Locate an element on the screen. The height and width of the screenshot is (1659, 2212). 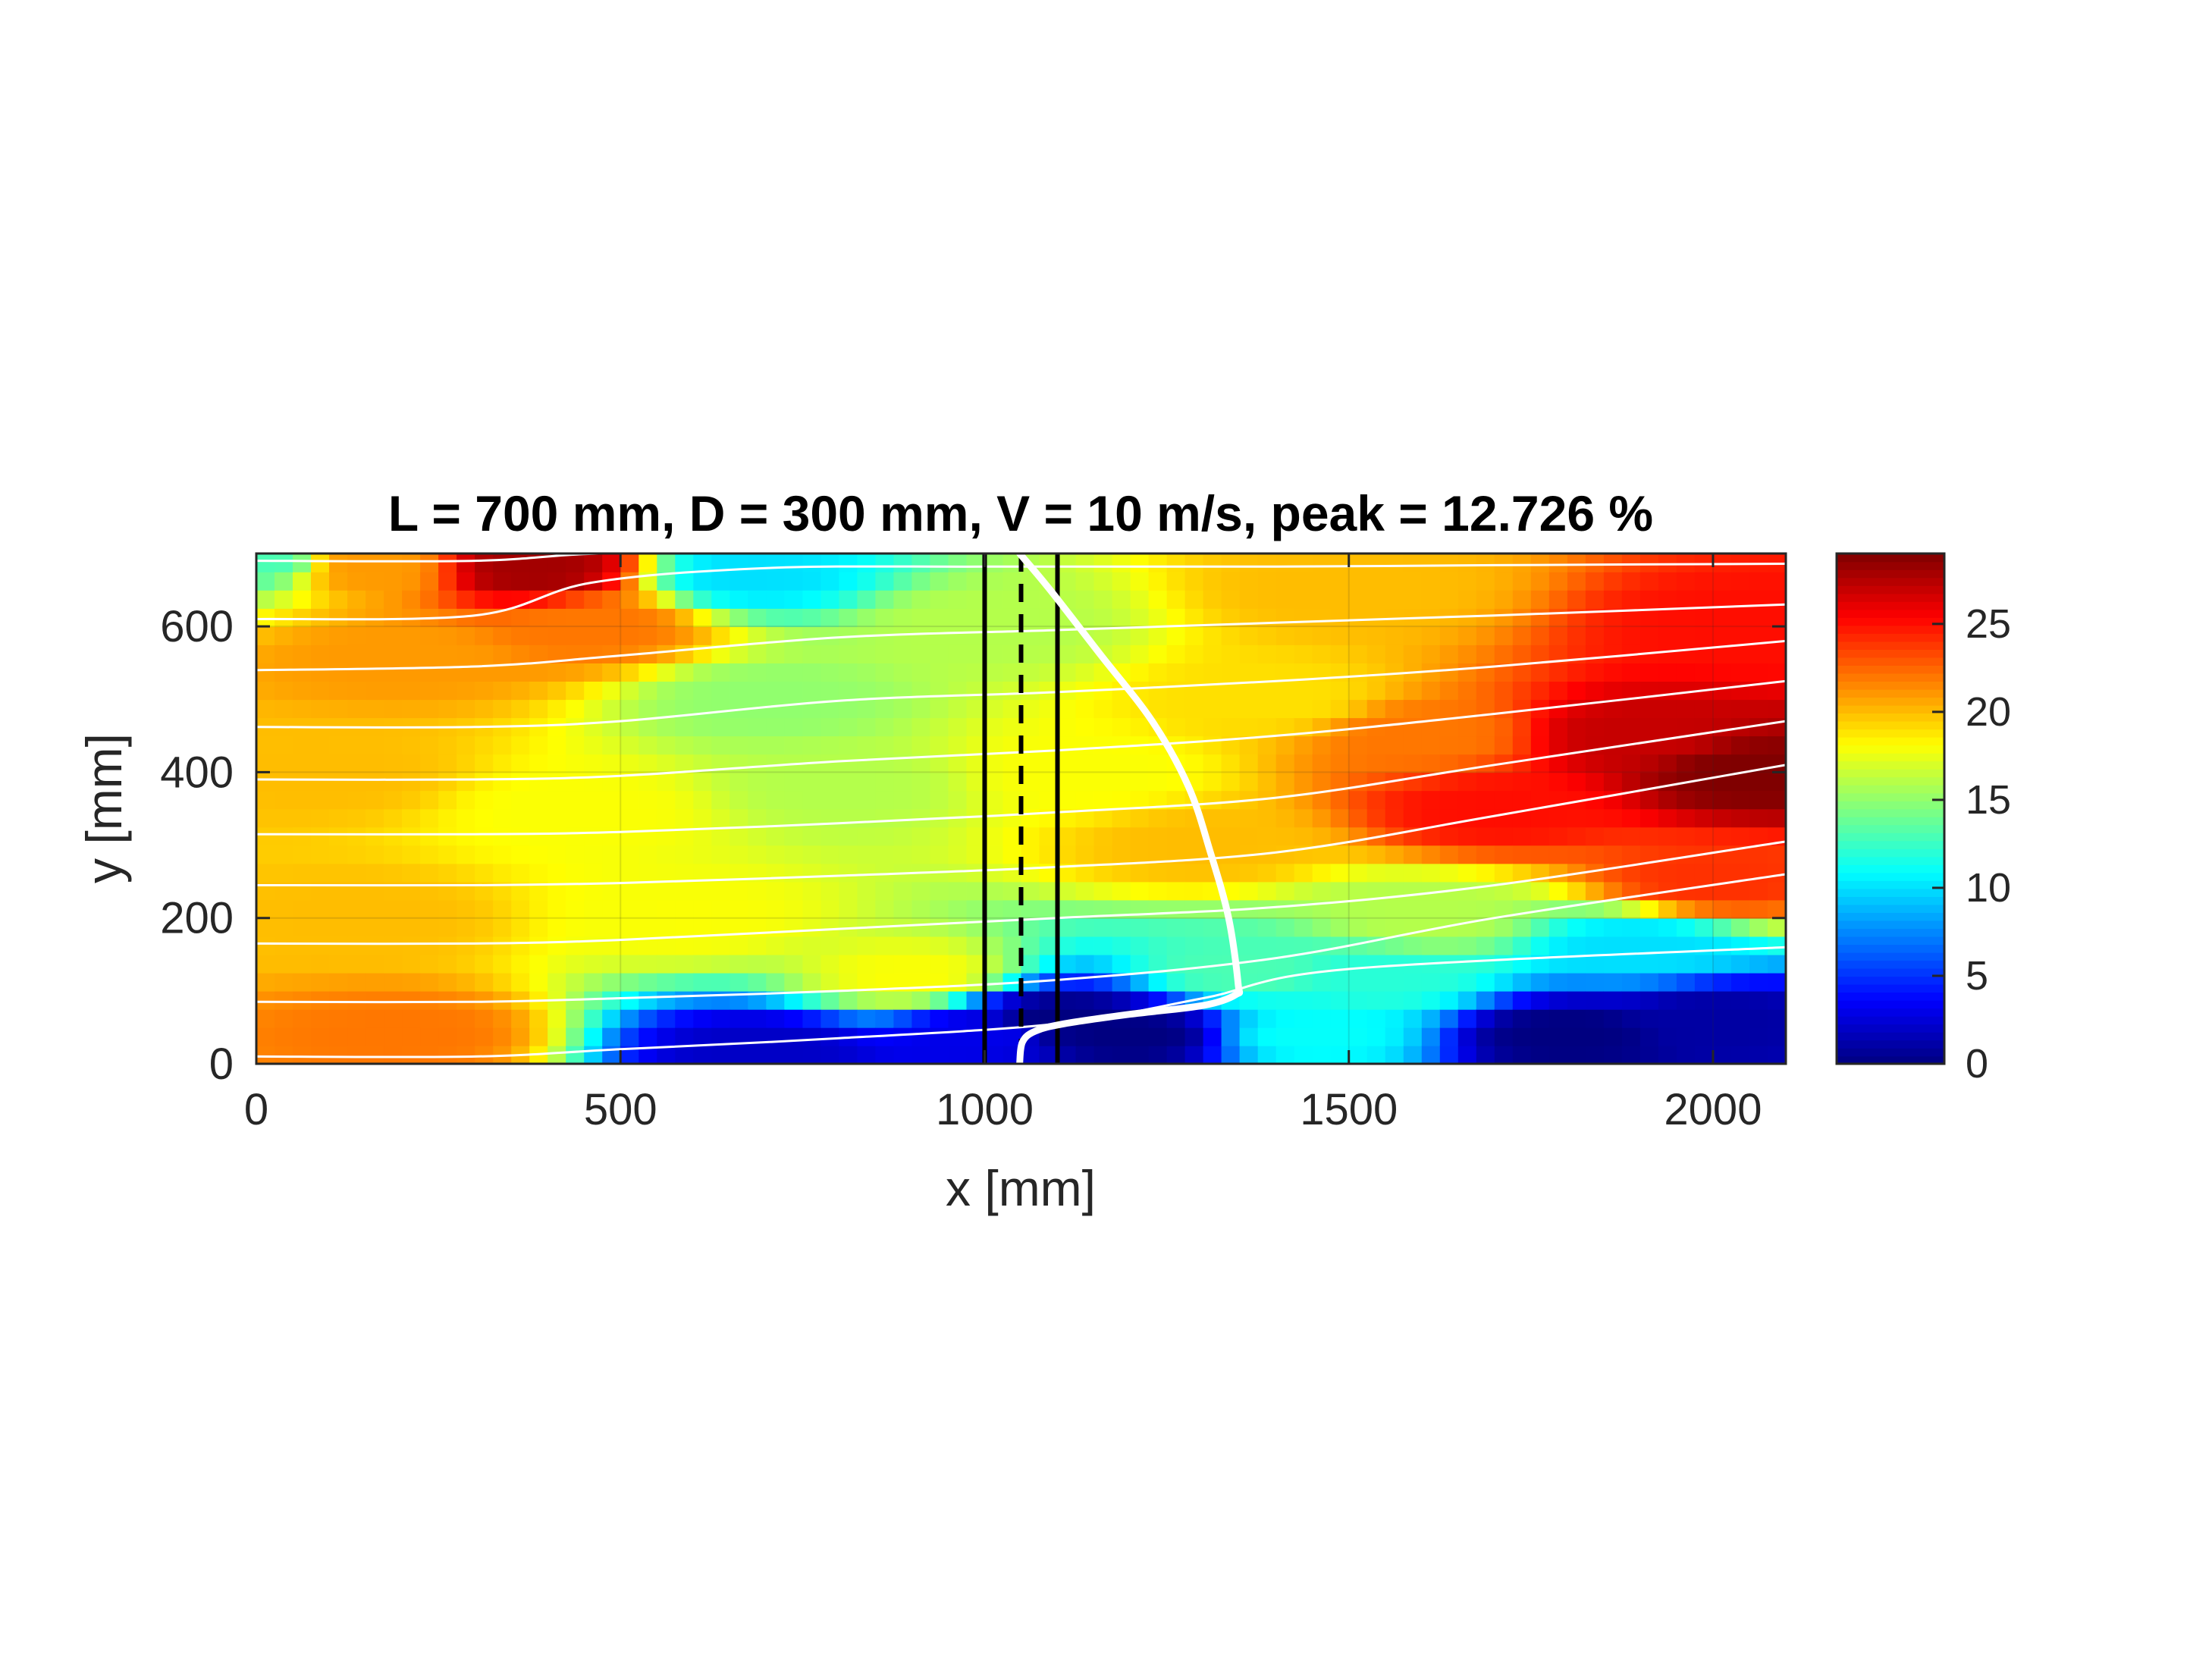
y-tick-label: 0 is located at coordinates (221, 1064).